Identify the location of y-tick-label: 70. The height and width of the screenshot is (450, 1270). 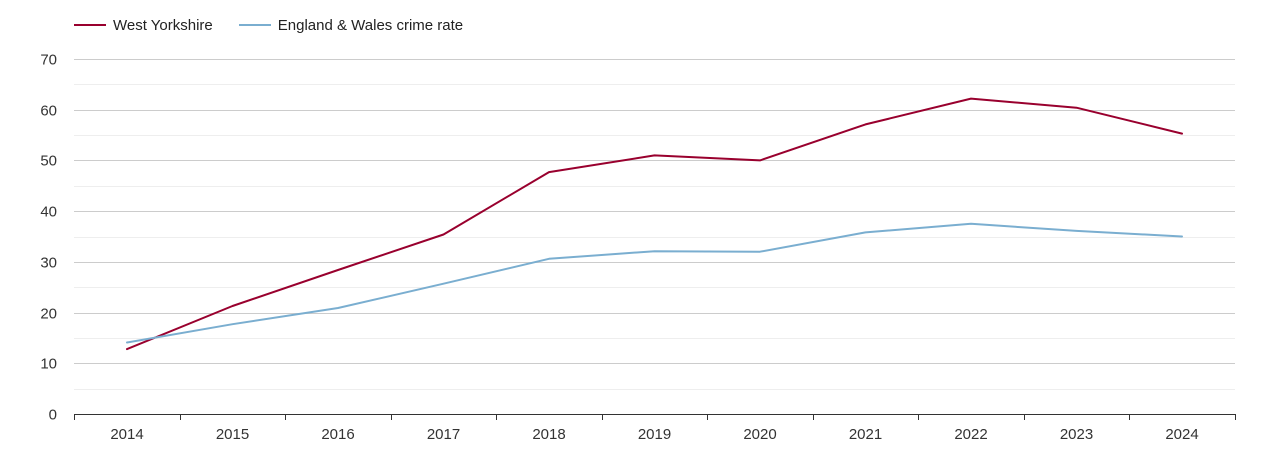
(48, 60).